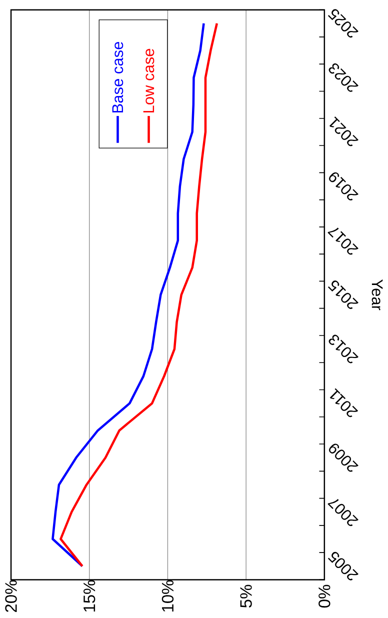 This screenshot has height=618, width=388. What do you see at coordinates (168, 596) in the screenshot?
I see `x-tick-label: 10%` at bounding box center [168, 596].